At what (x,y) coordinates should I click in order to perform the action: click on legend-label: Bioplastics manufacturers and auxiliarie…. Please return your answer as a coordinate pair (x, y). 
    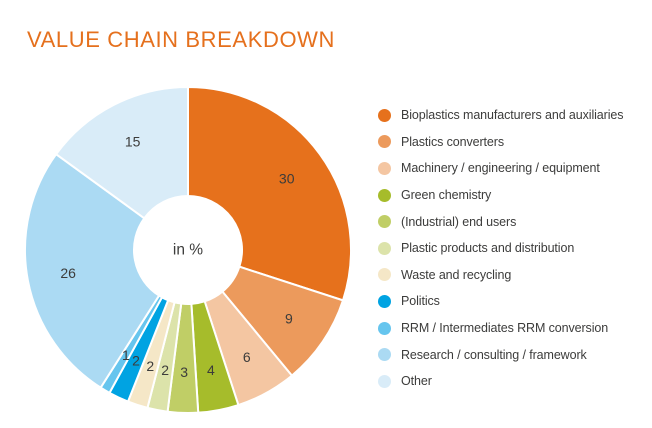
    Looking at the image, I should click on (512, 115).